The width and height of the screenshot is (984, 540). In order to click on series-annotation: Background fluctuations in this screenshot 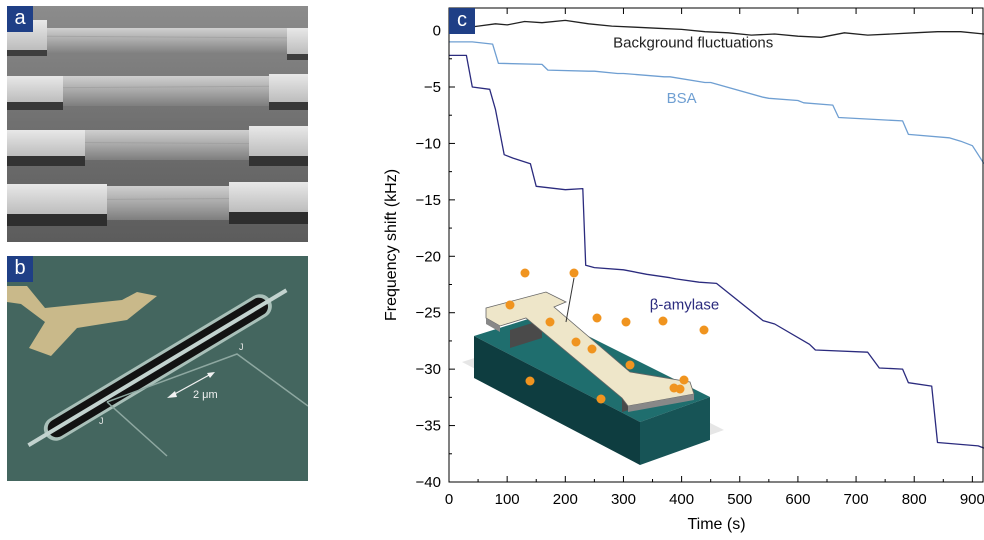, I will do `click(693, 43)`.